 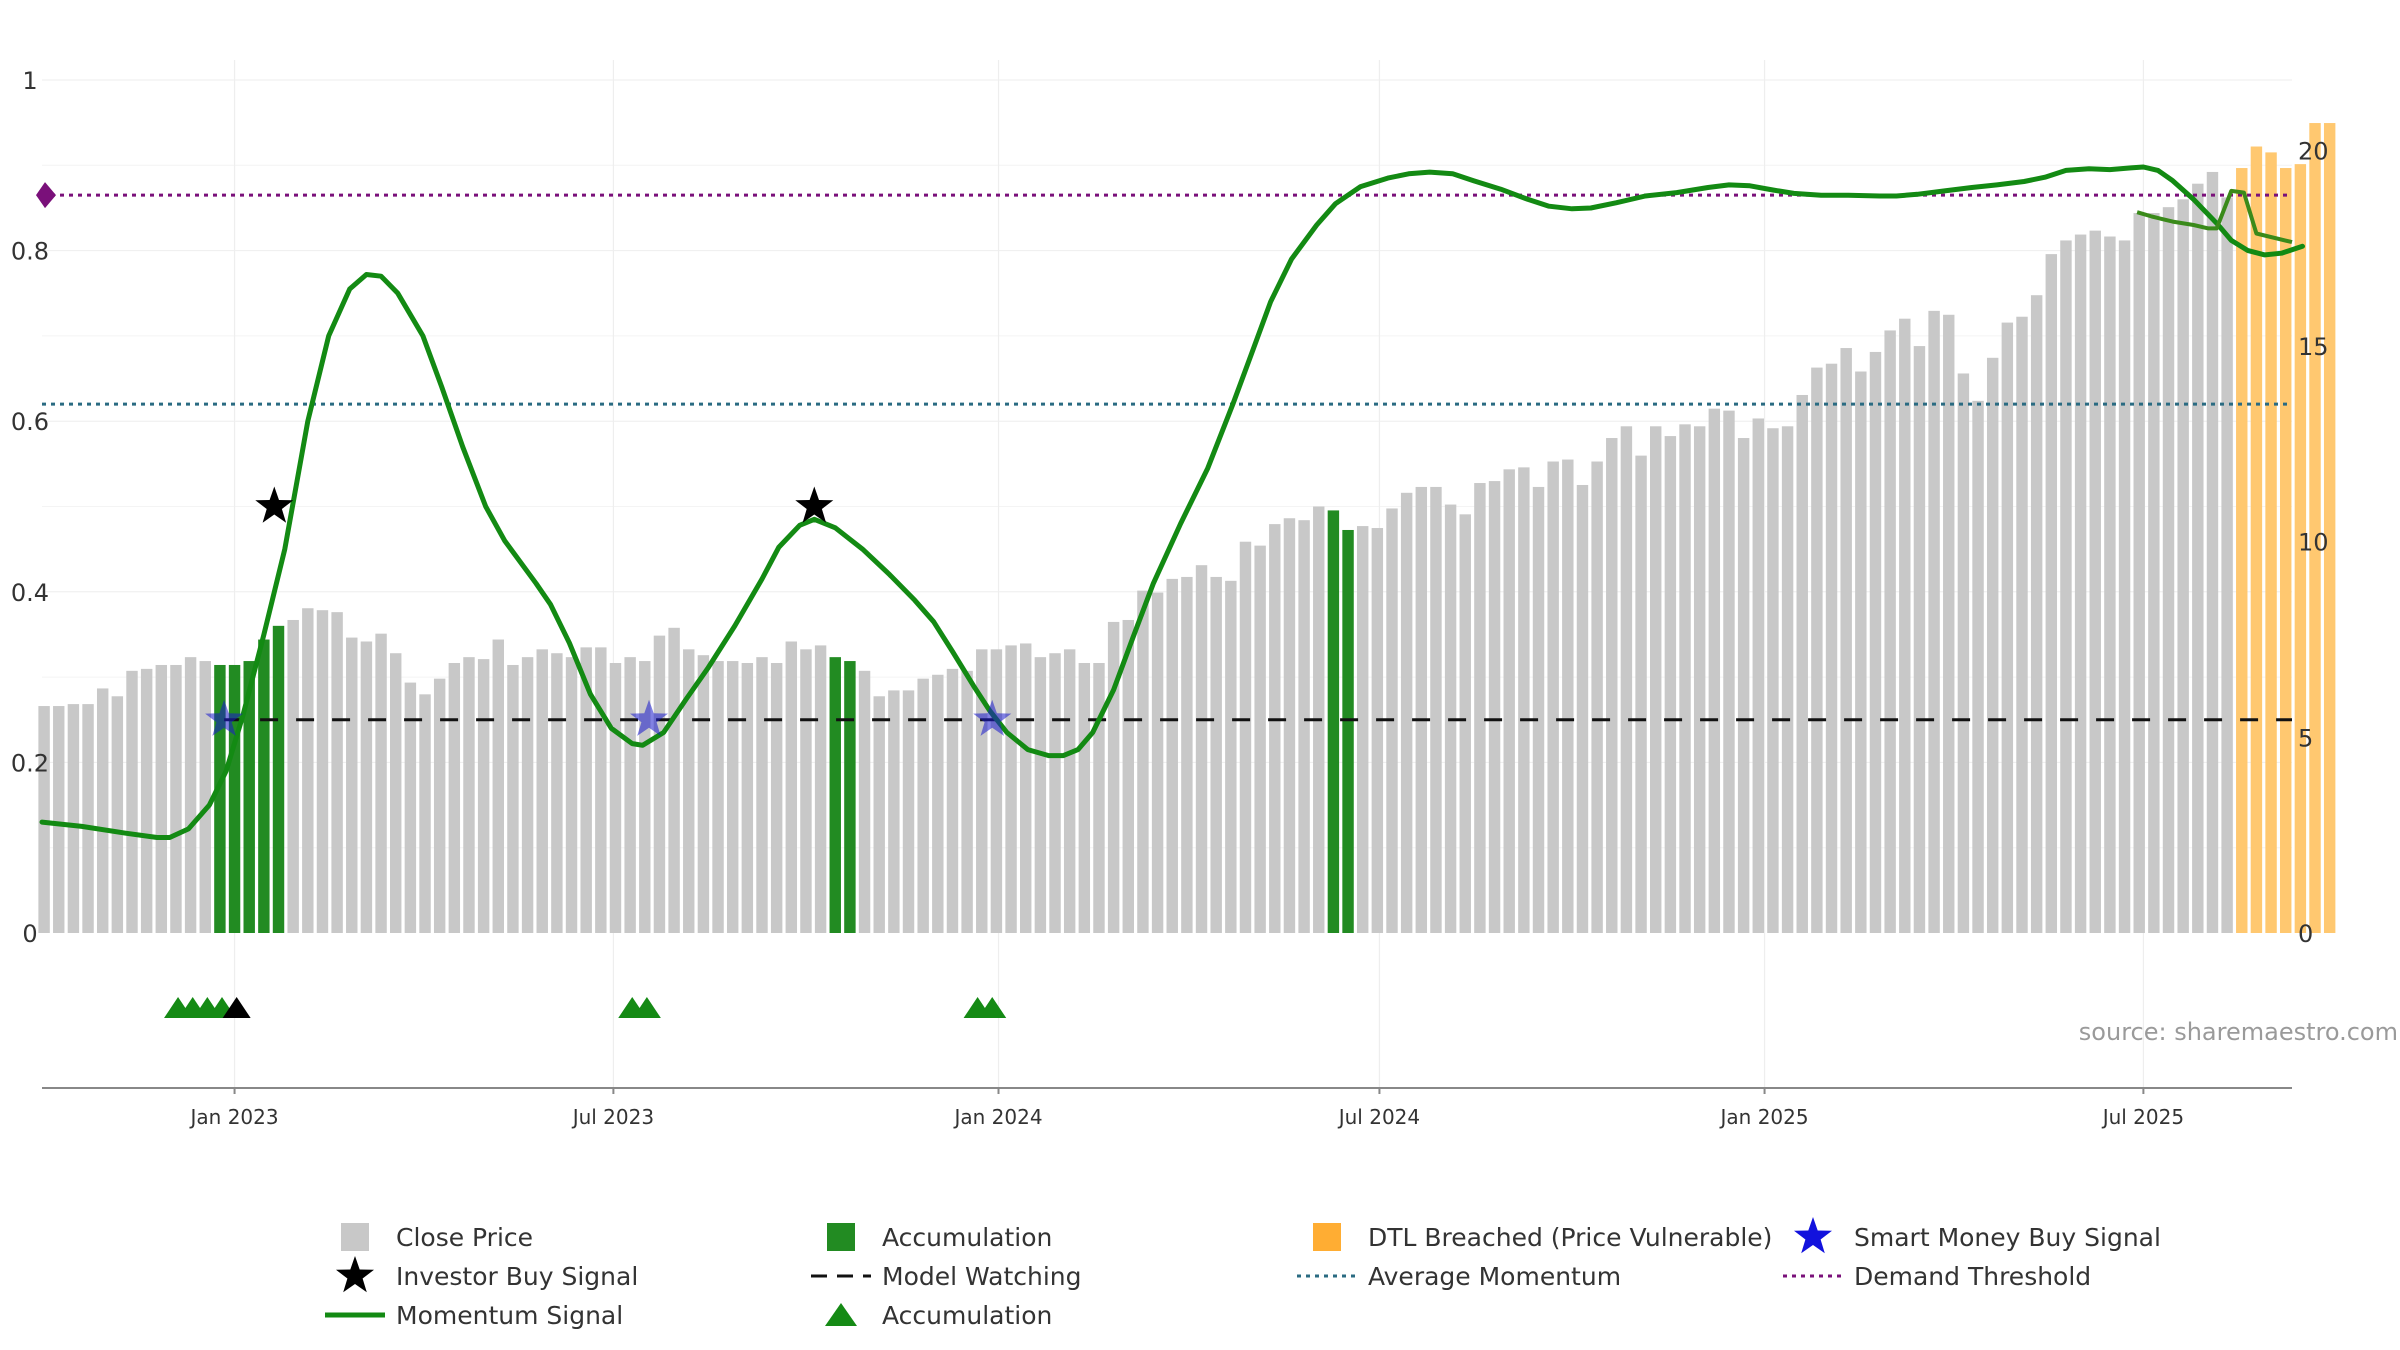 What do you see at coordinates (2305, 934) in the screenshot?
I see `right-tick-label: 0` at bounding box center [2305, 934].